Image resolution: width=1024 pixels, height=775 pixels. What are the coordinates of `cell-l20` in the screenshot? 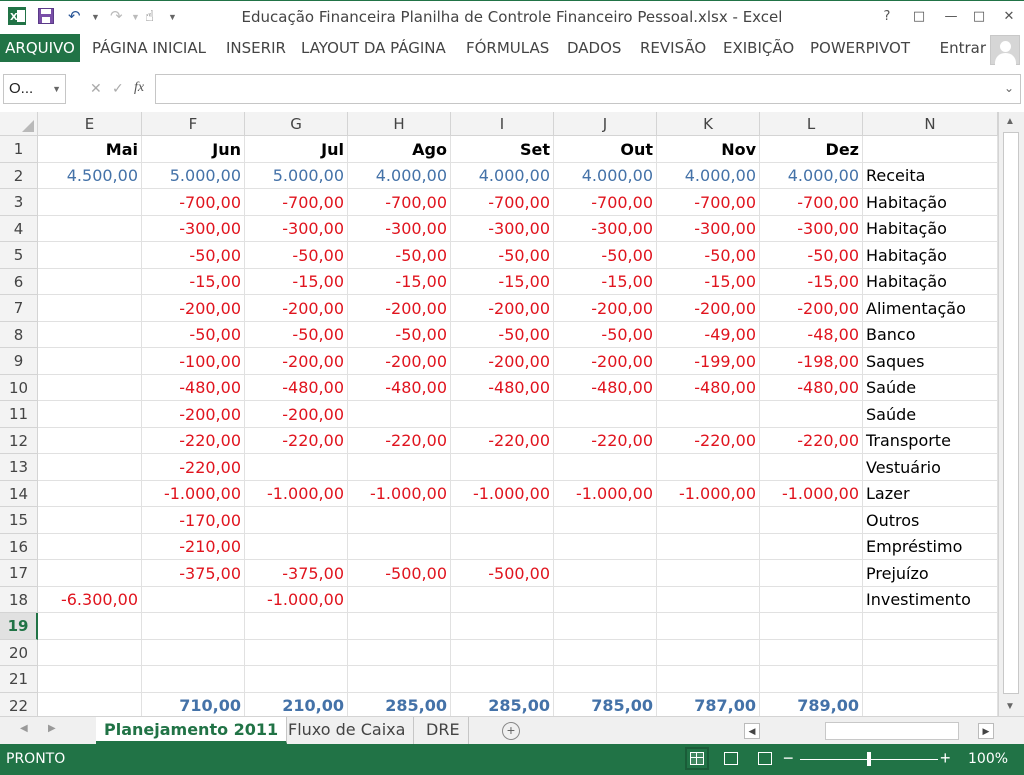 It's located at (811, 653).